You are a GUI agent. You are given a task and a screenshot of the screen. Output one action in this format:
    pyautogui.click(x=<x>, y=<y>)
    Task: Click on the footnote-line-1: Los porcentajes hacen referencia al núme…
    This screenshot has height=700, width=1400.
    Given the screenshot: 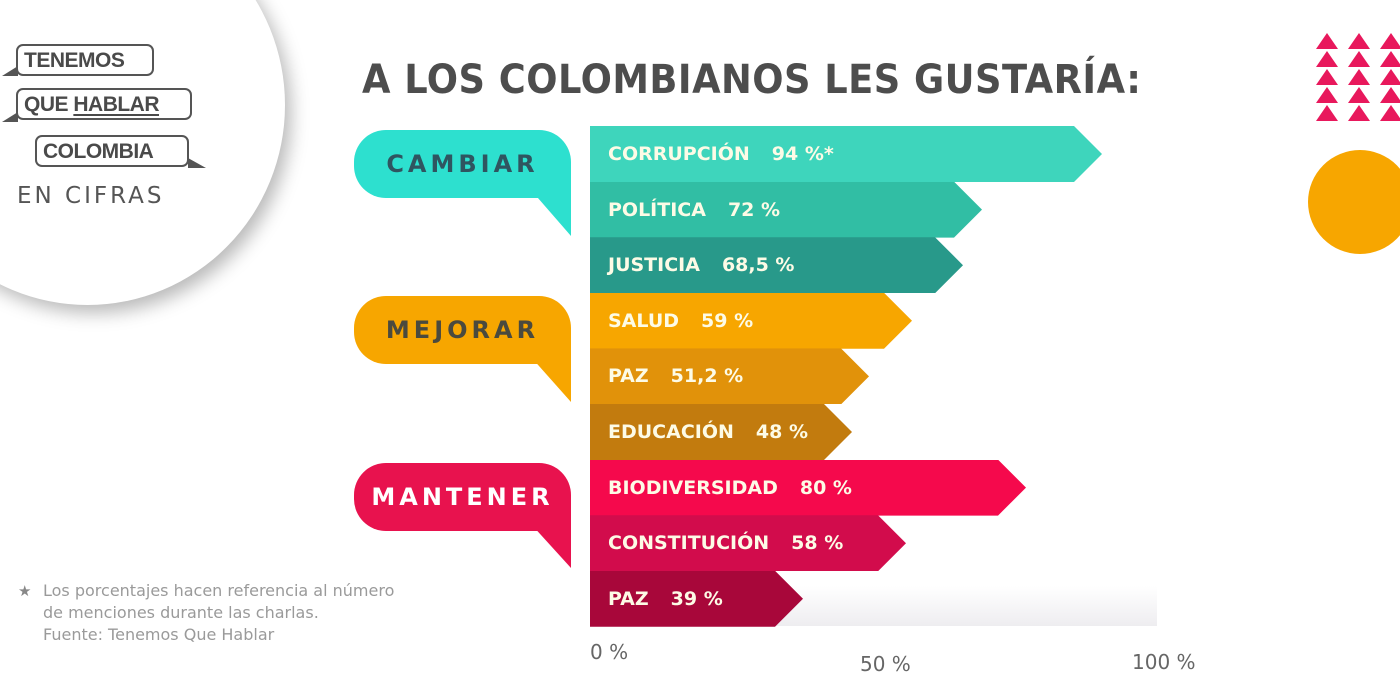 What is the action you would take?
    pyautogui.click(x=219, y=590)
    